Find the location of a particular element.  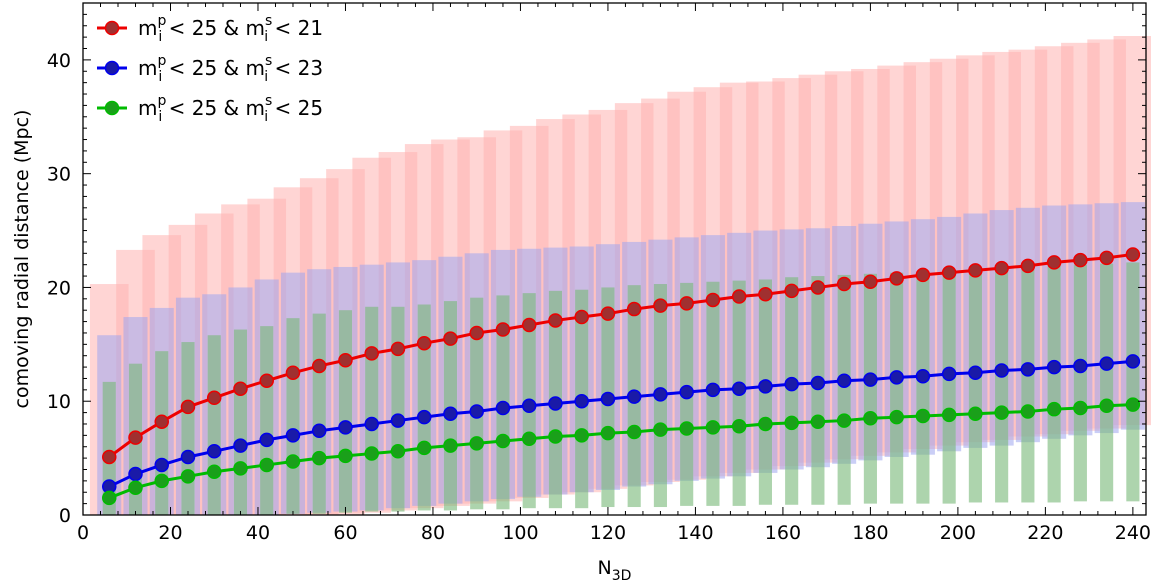

x-tick-label: 120 is located at coordinates (608, 533).